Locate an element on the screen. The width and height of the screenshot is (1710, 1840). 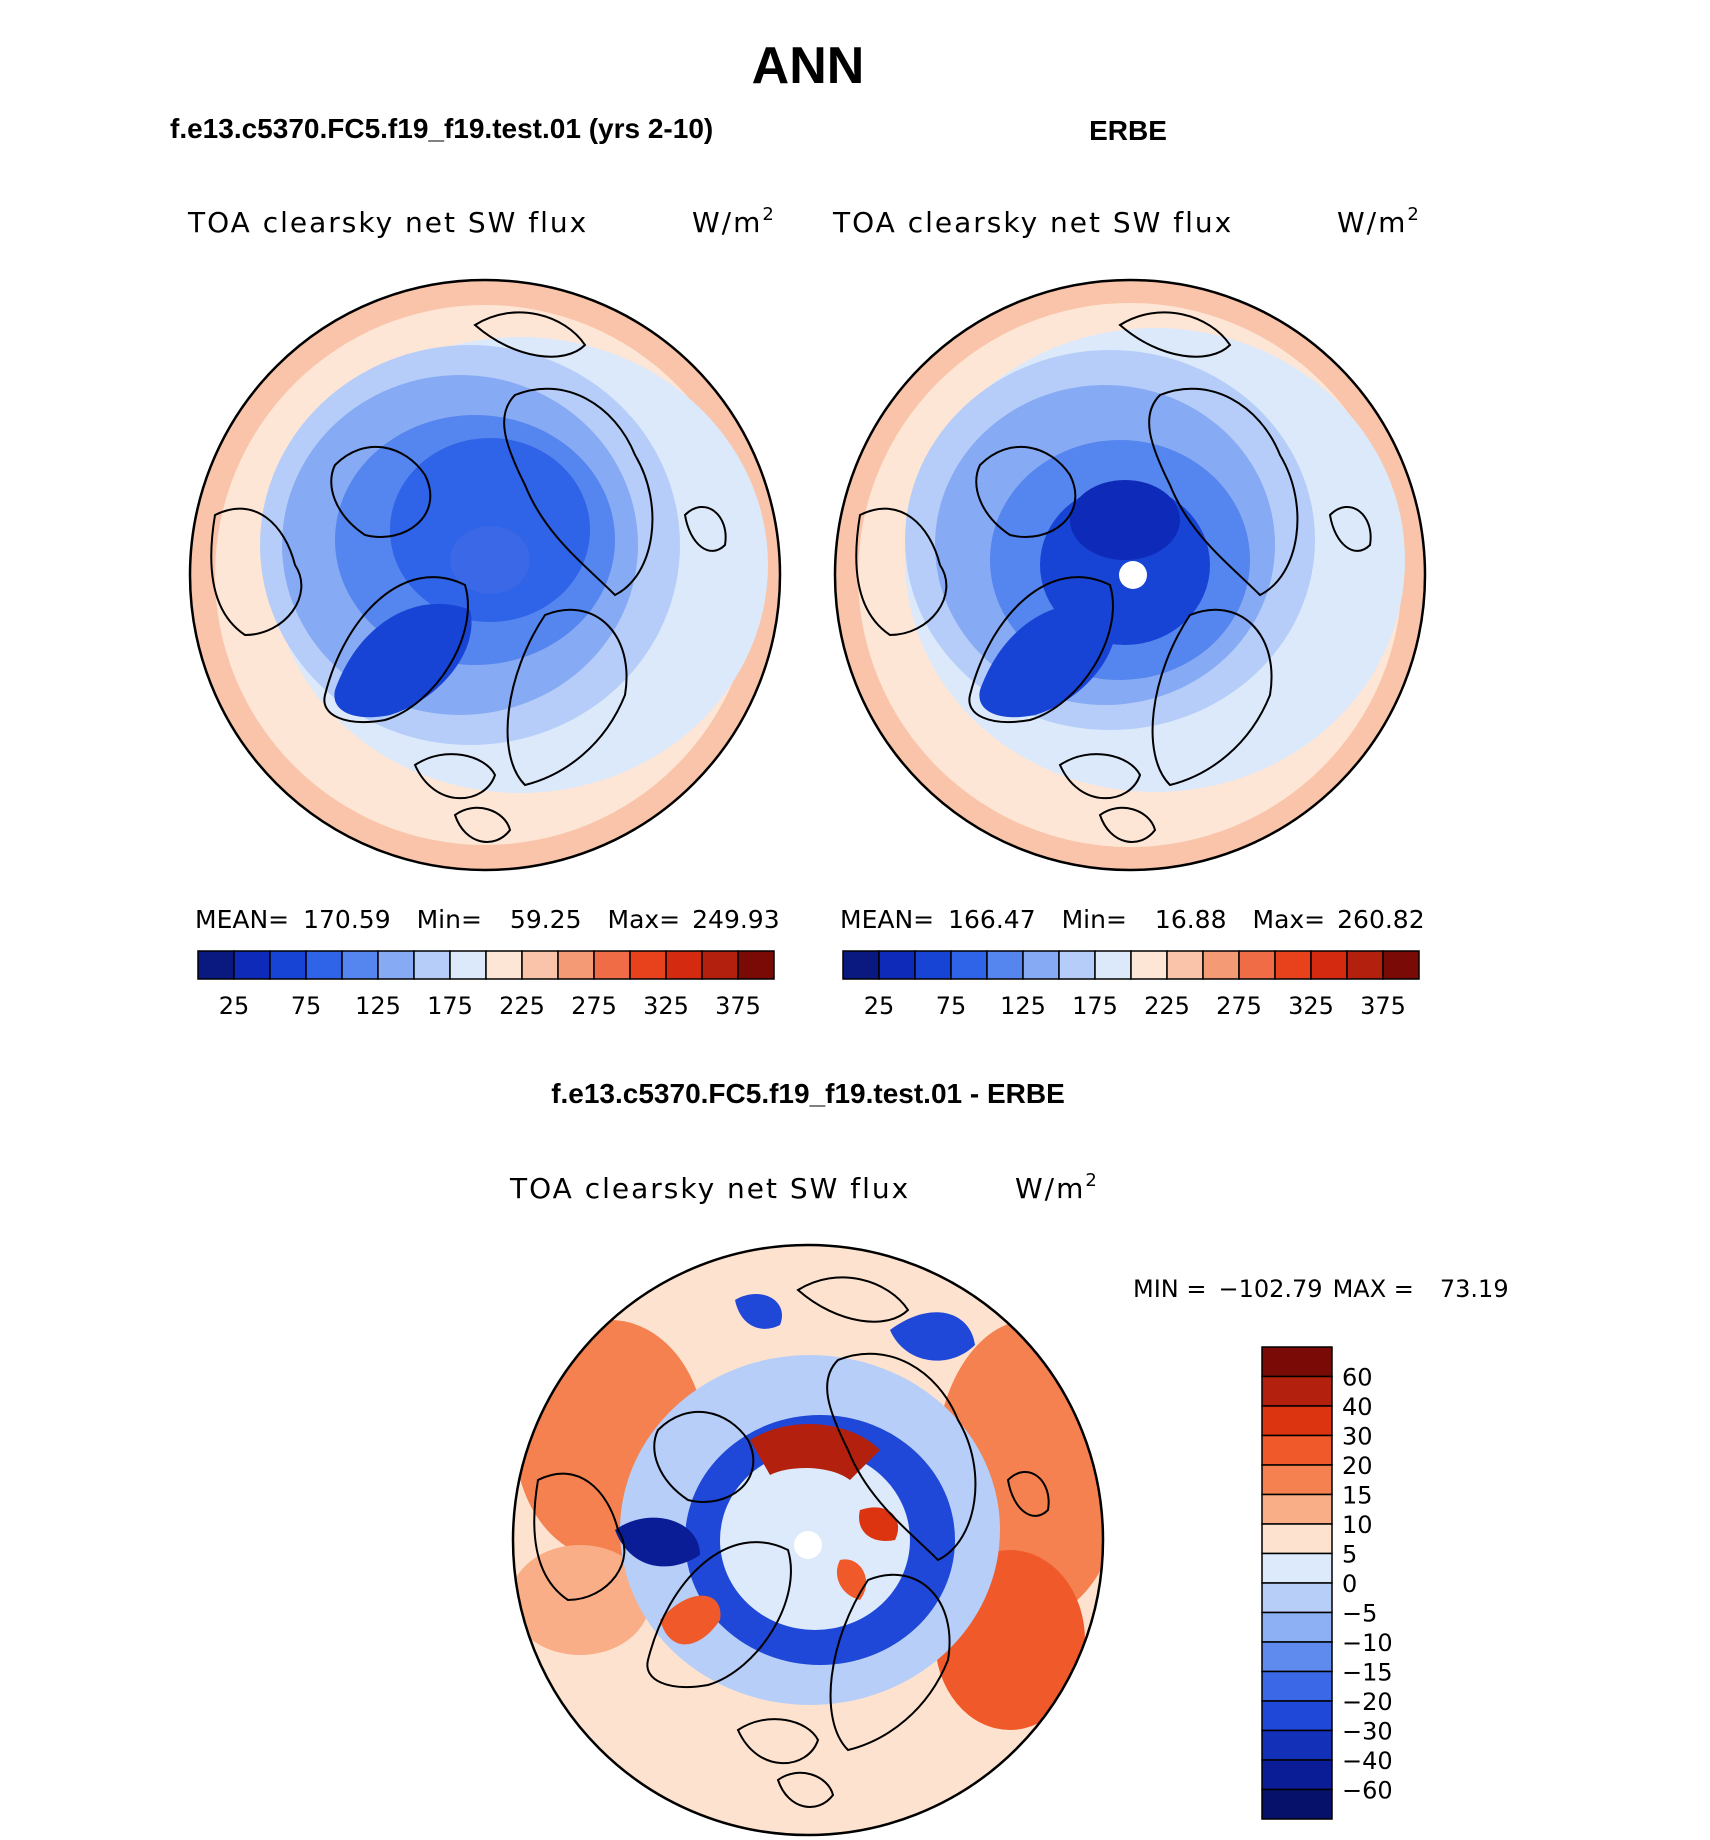
colorbar-tick-label: 15 is located at coordinates (1357, 1496).